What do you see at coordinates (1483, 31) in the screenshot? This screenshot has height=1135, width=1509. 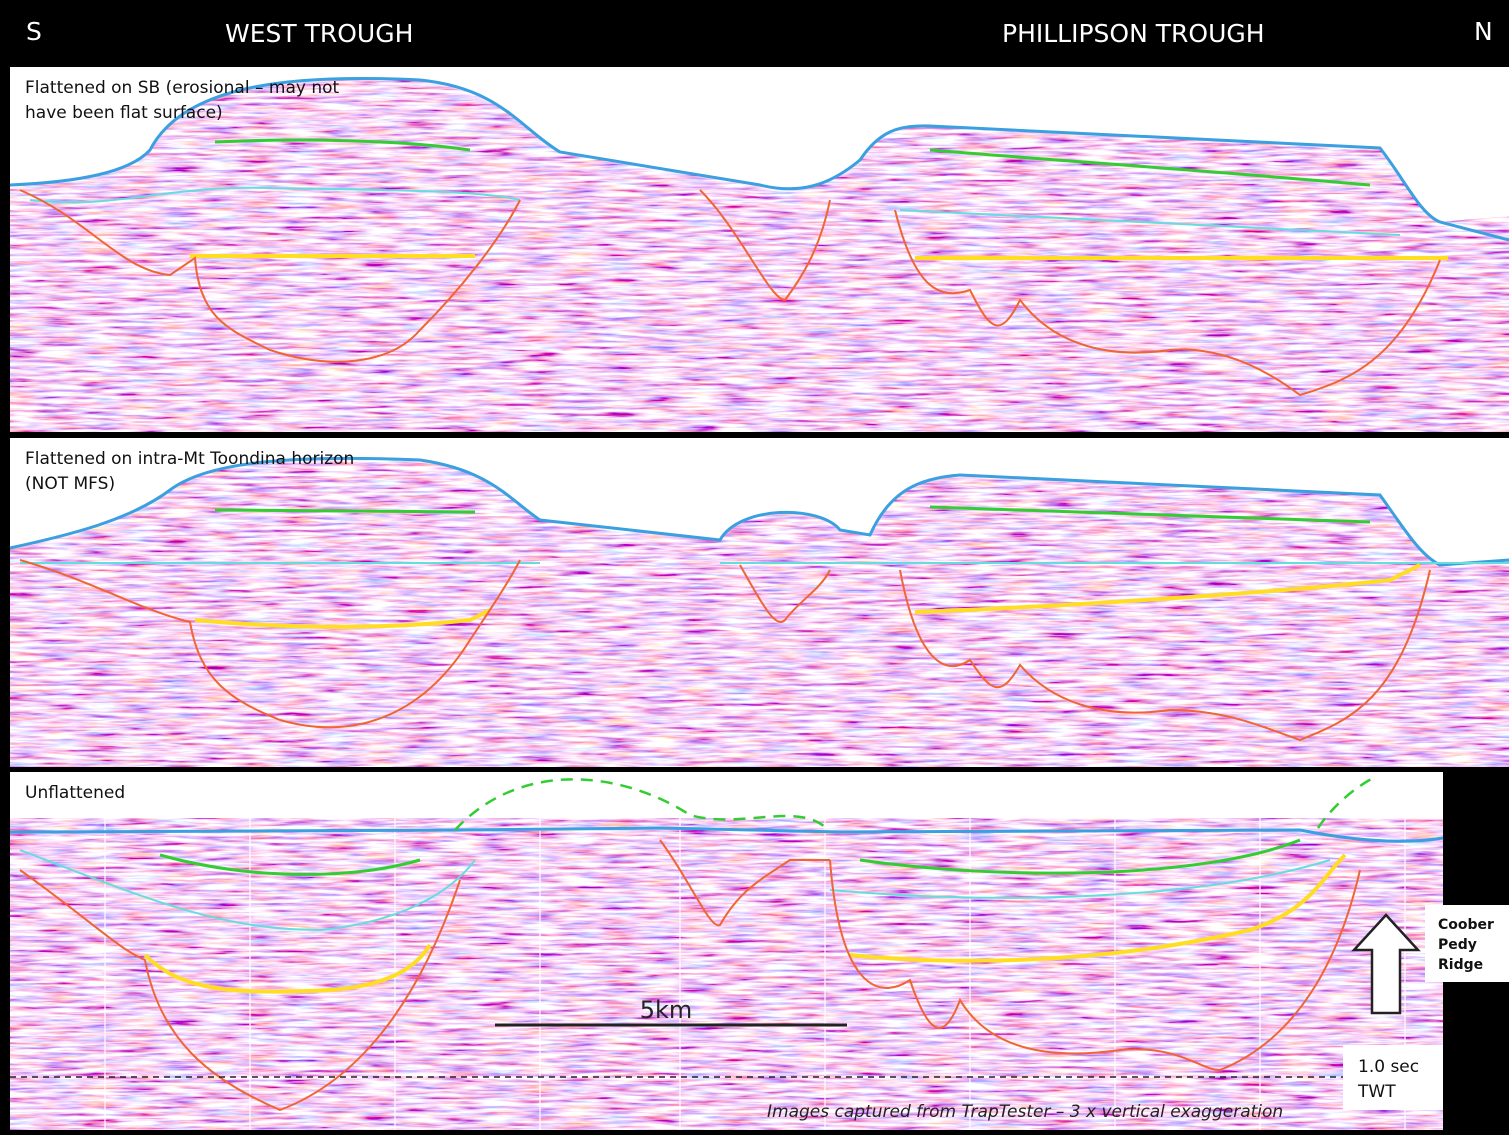 I see `north-label: N` at bounding box center [1483, 31].